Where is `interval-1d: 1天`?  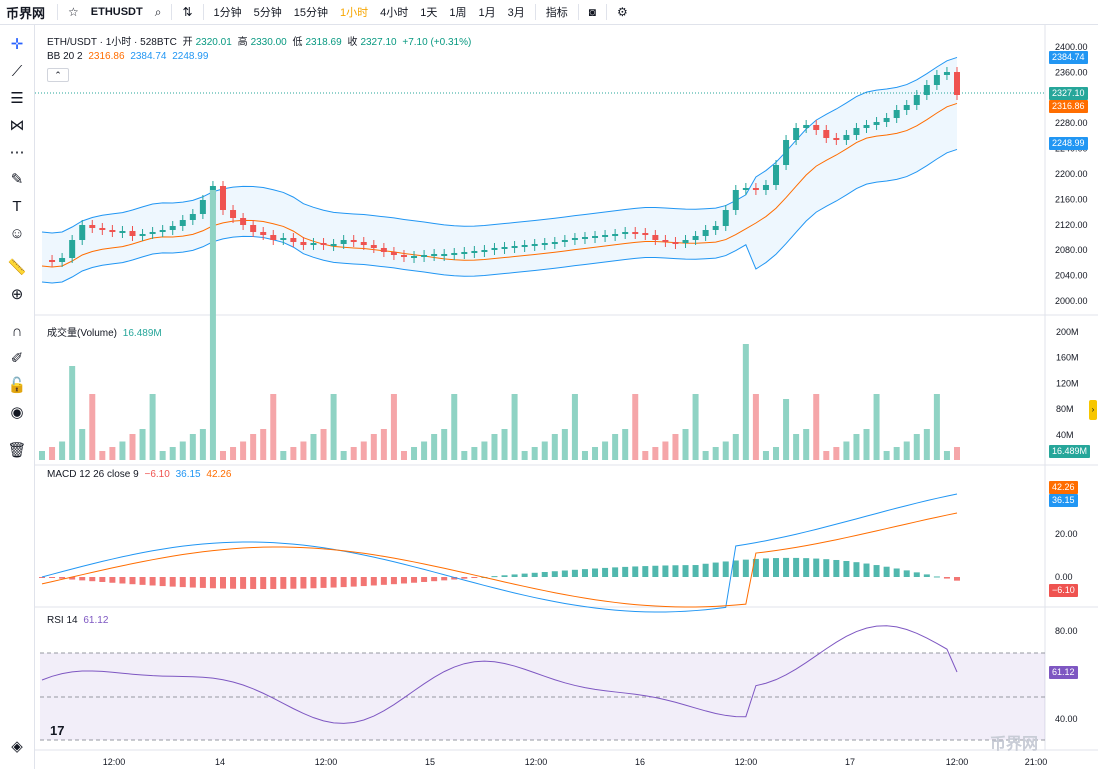 interval-1d: 1天 is located at coordinates (429, 13).